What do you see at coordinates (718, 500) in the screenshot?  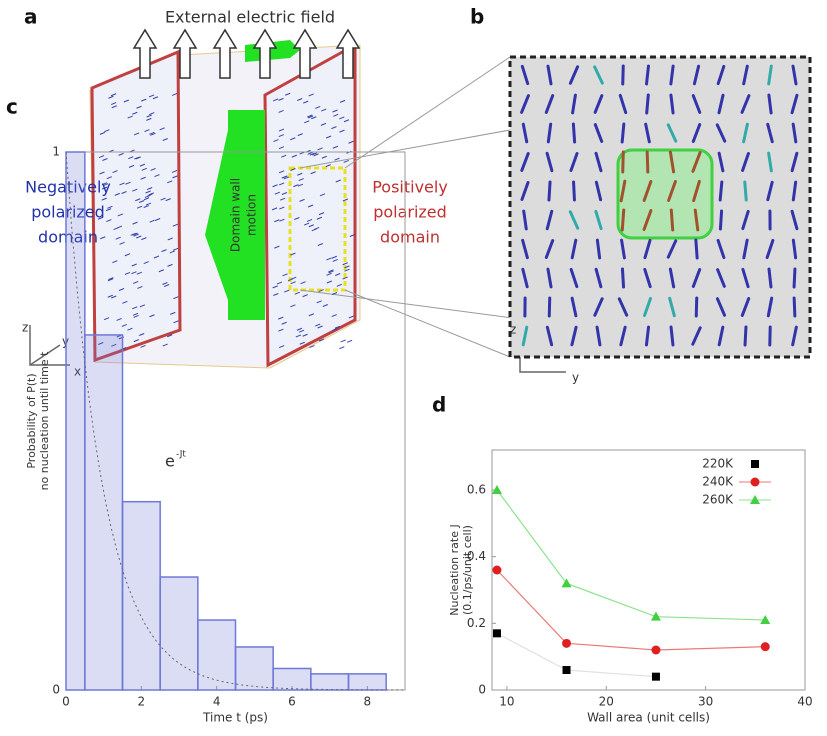 I see `legend-label: 260K` at bounding box center [718, 500].